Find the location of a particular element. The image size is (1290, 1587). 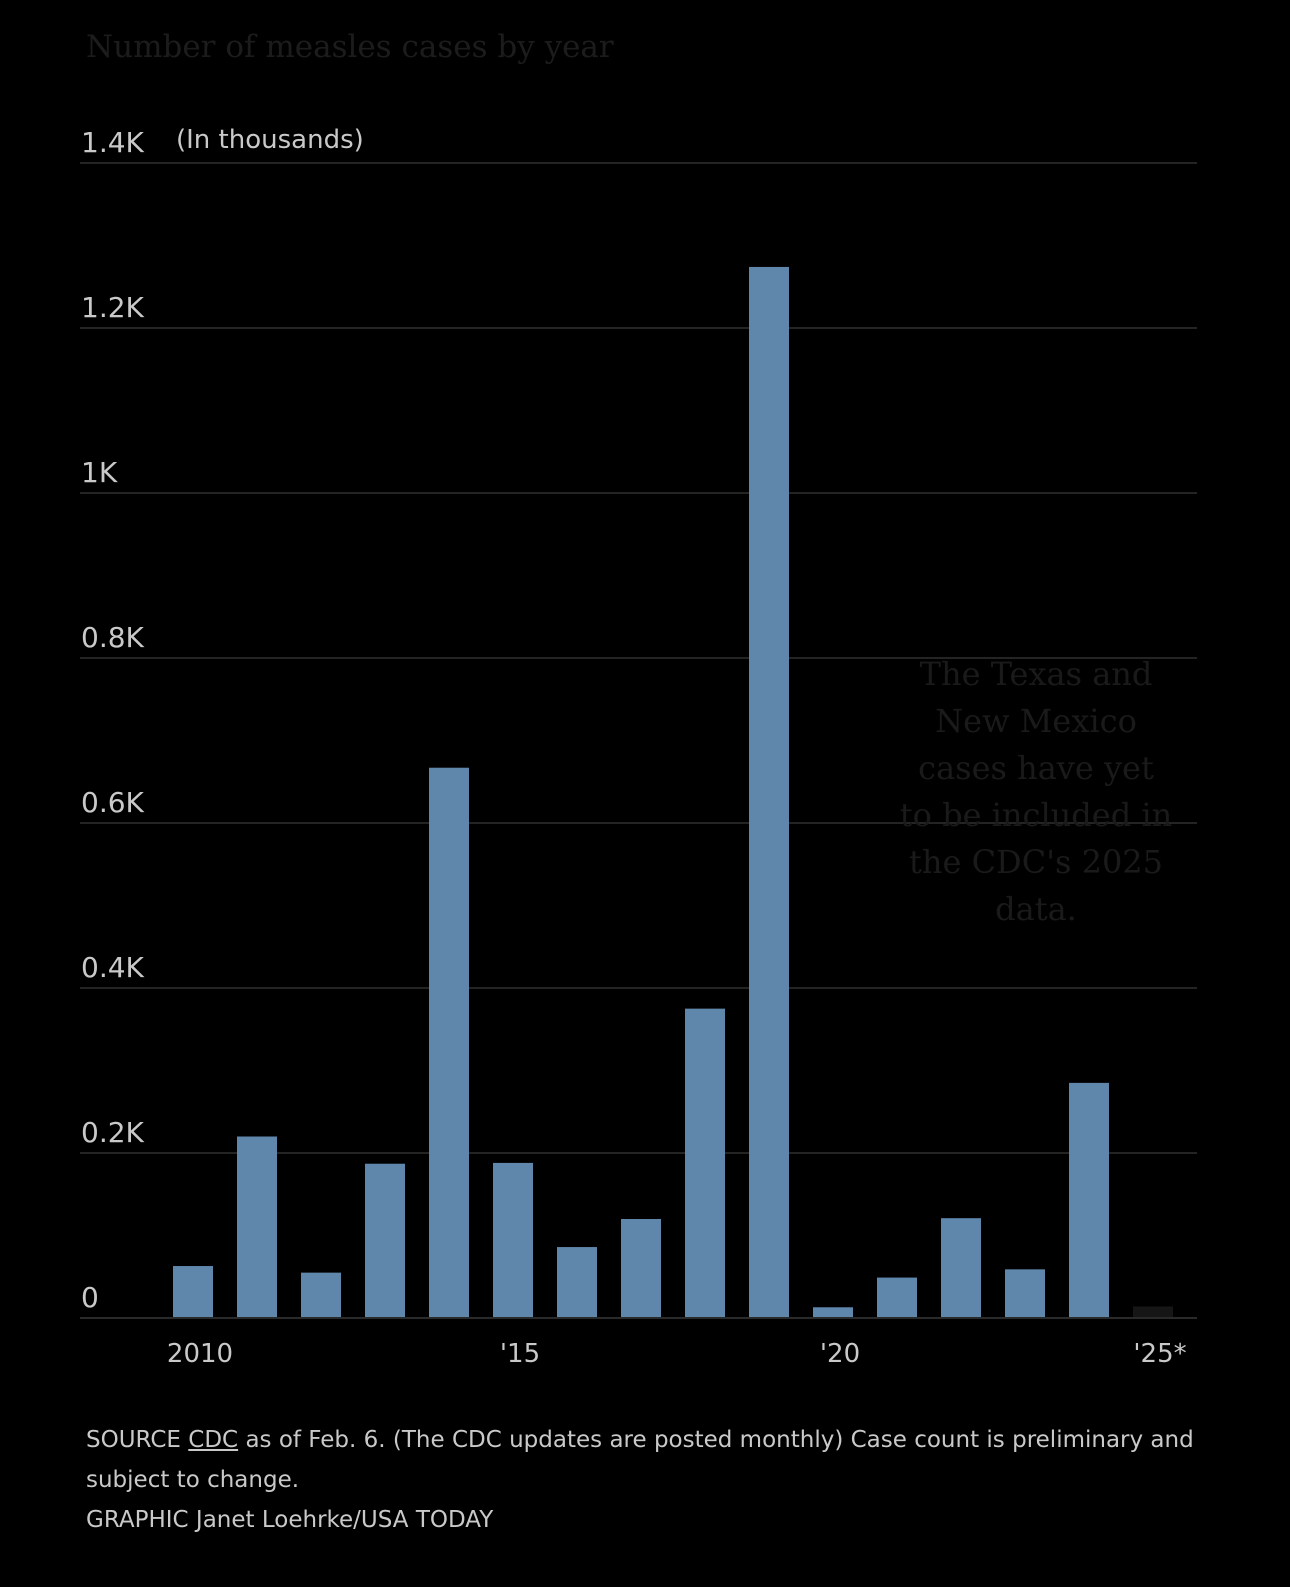

bar-2017 is located at coordinates (641, 1268).